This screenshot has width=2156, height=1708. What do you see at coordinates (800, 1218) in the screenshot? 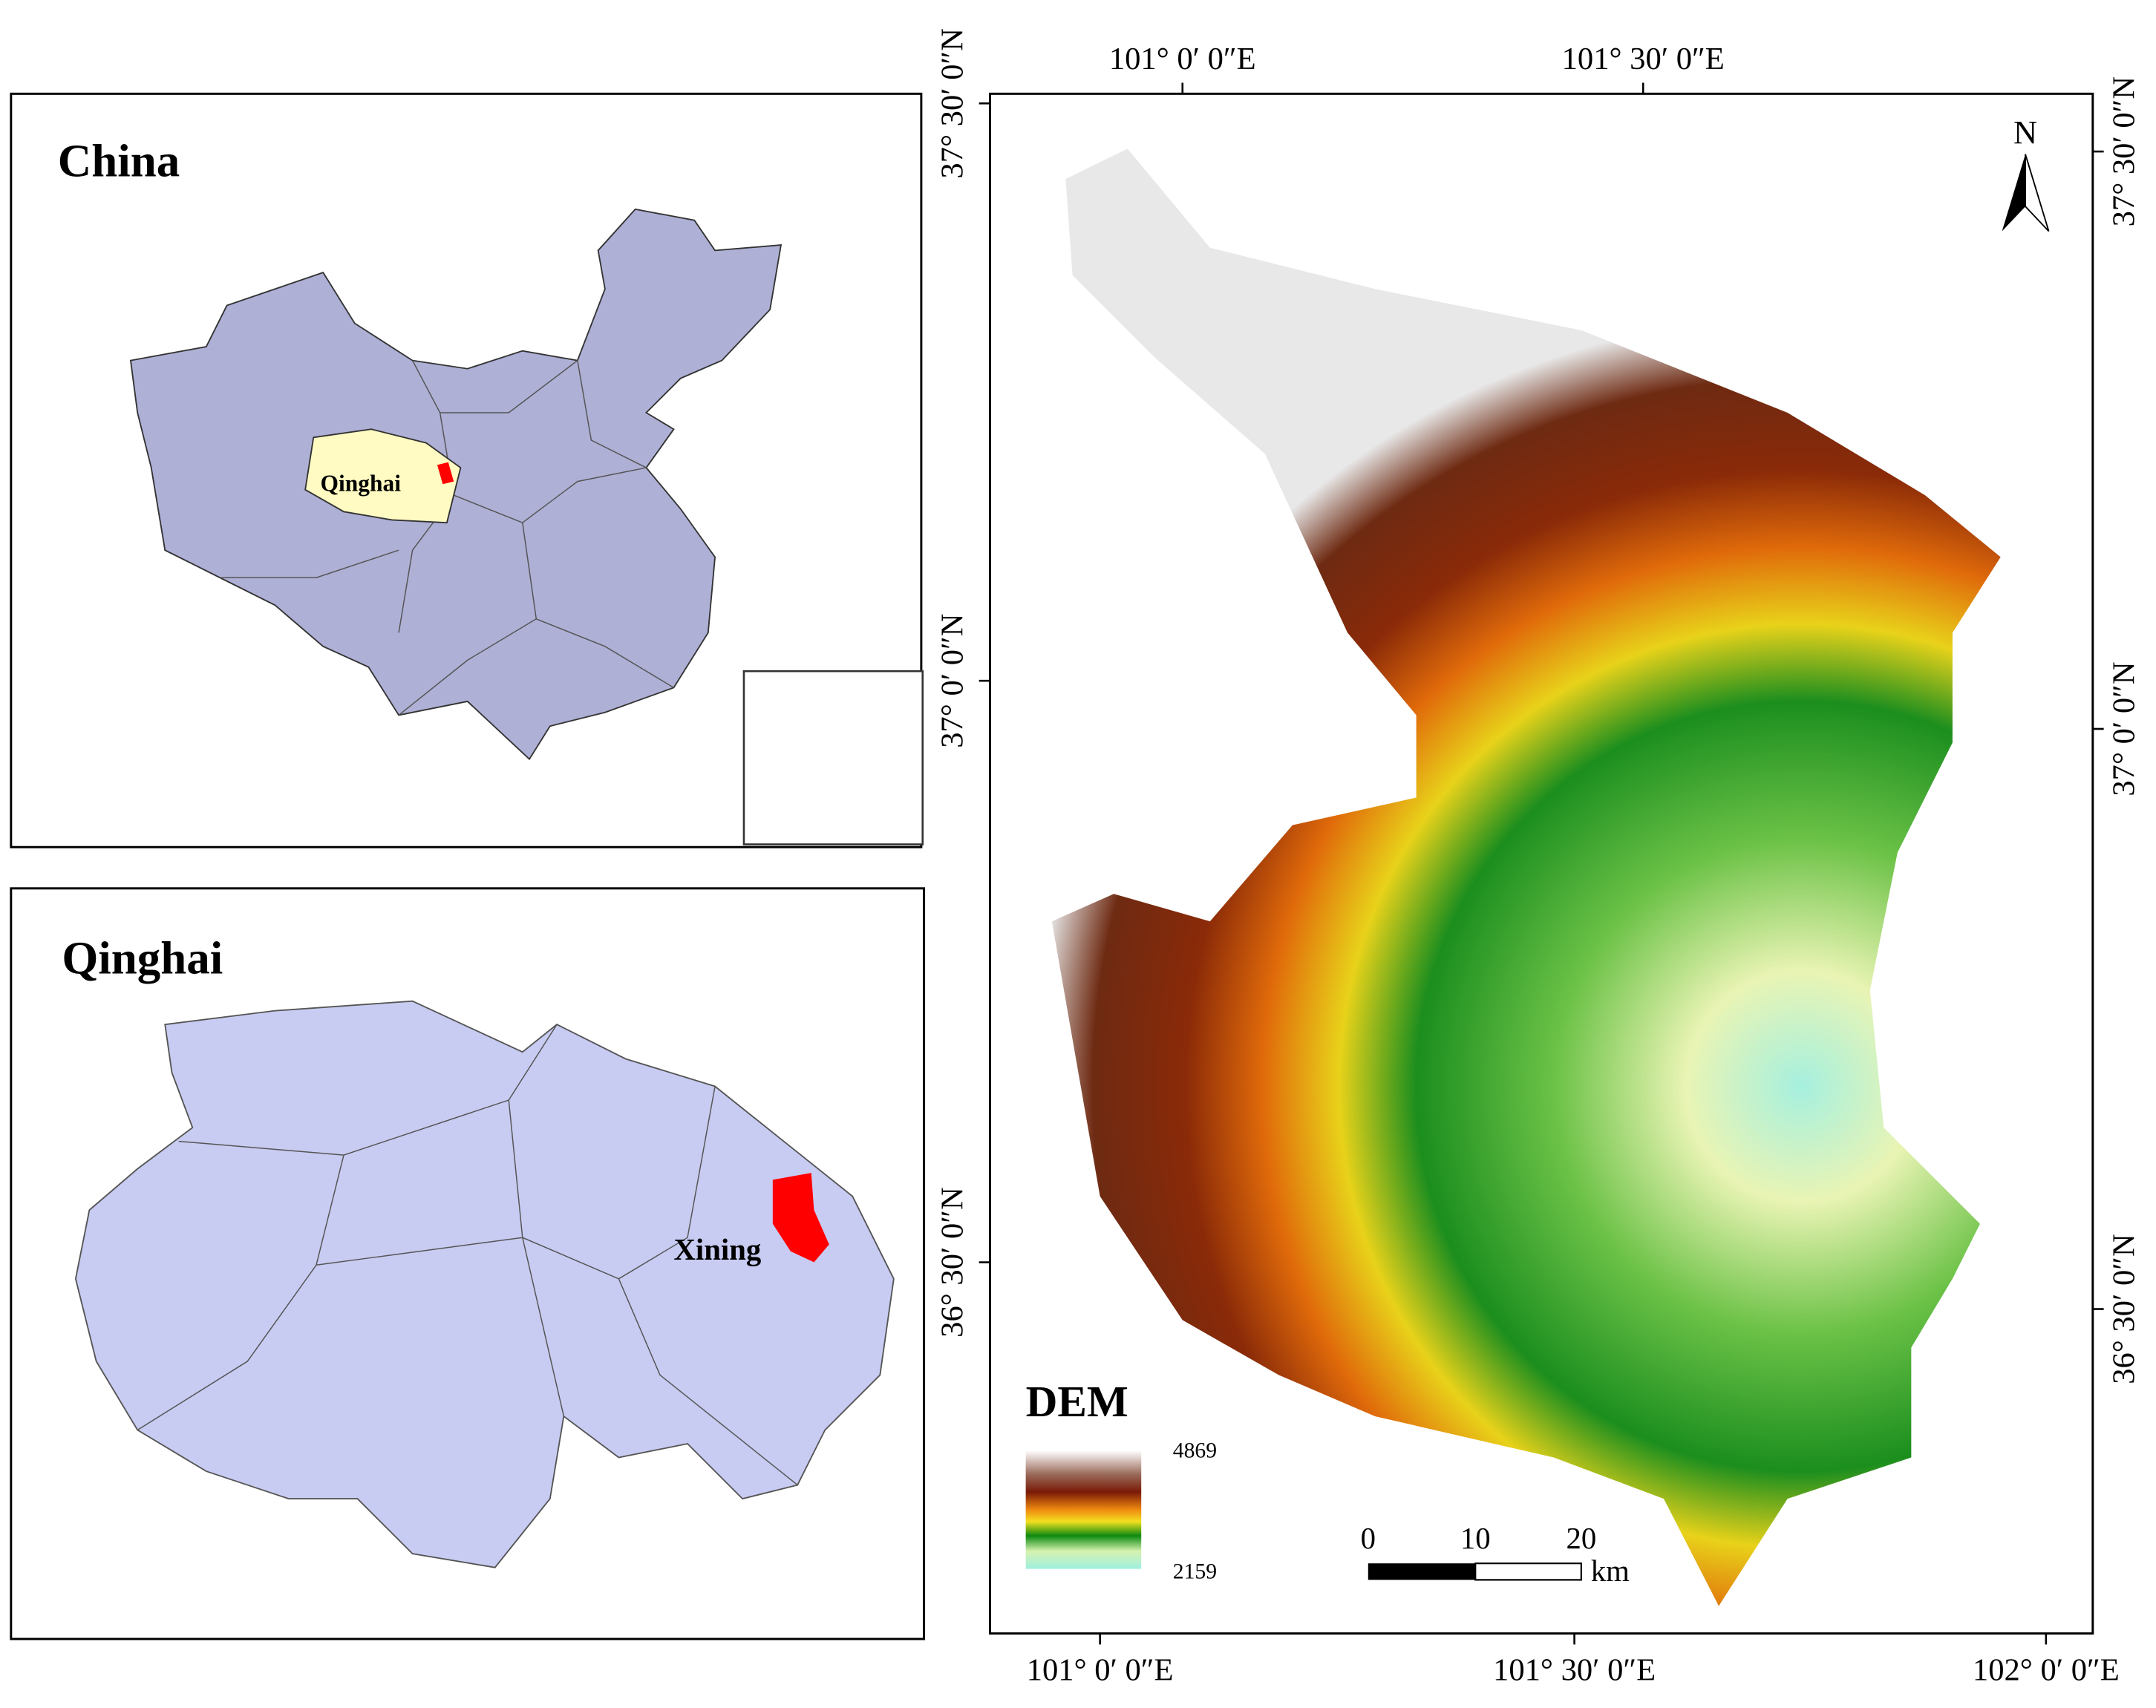
I see `xining-region` at bounding box center [800, 1218].